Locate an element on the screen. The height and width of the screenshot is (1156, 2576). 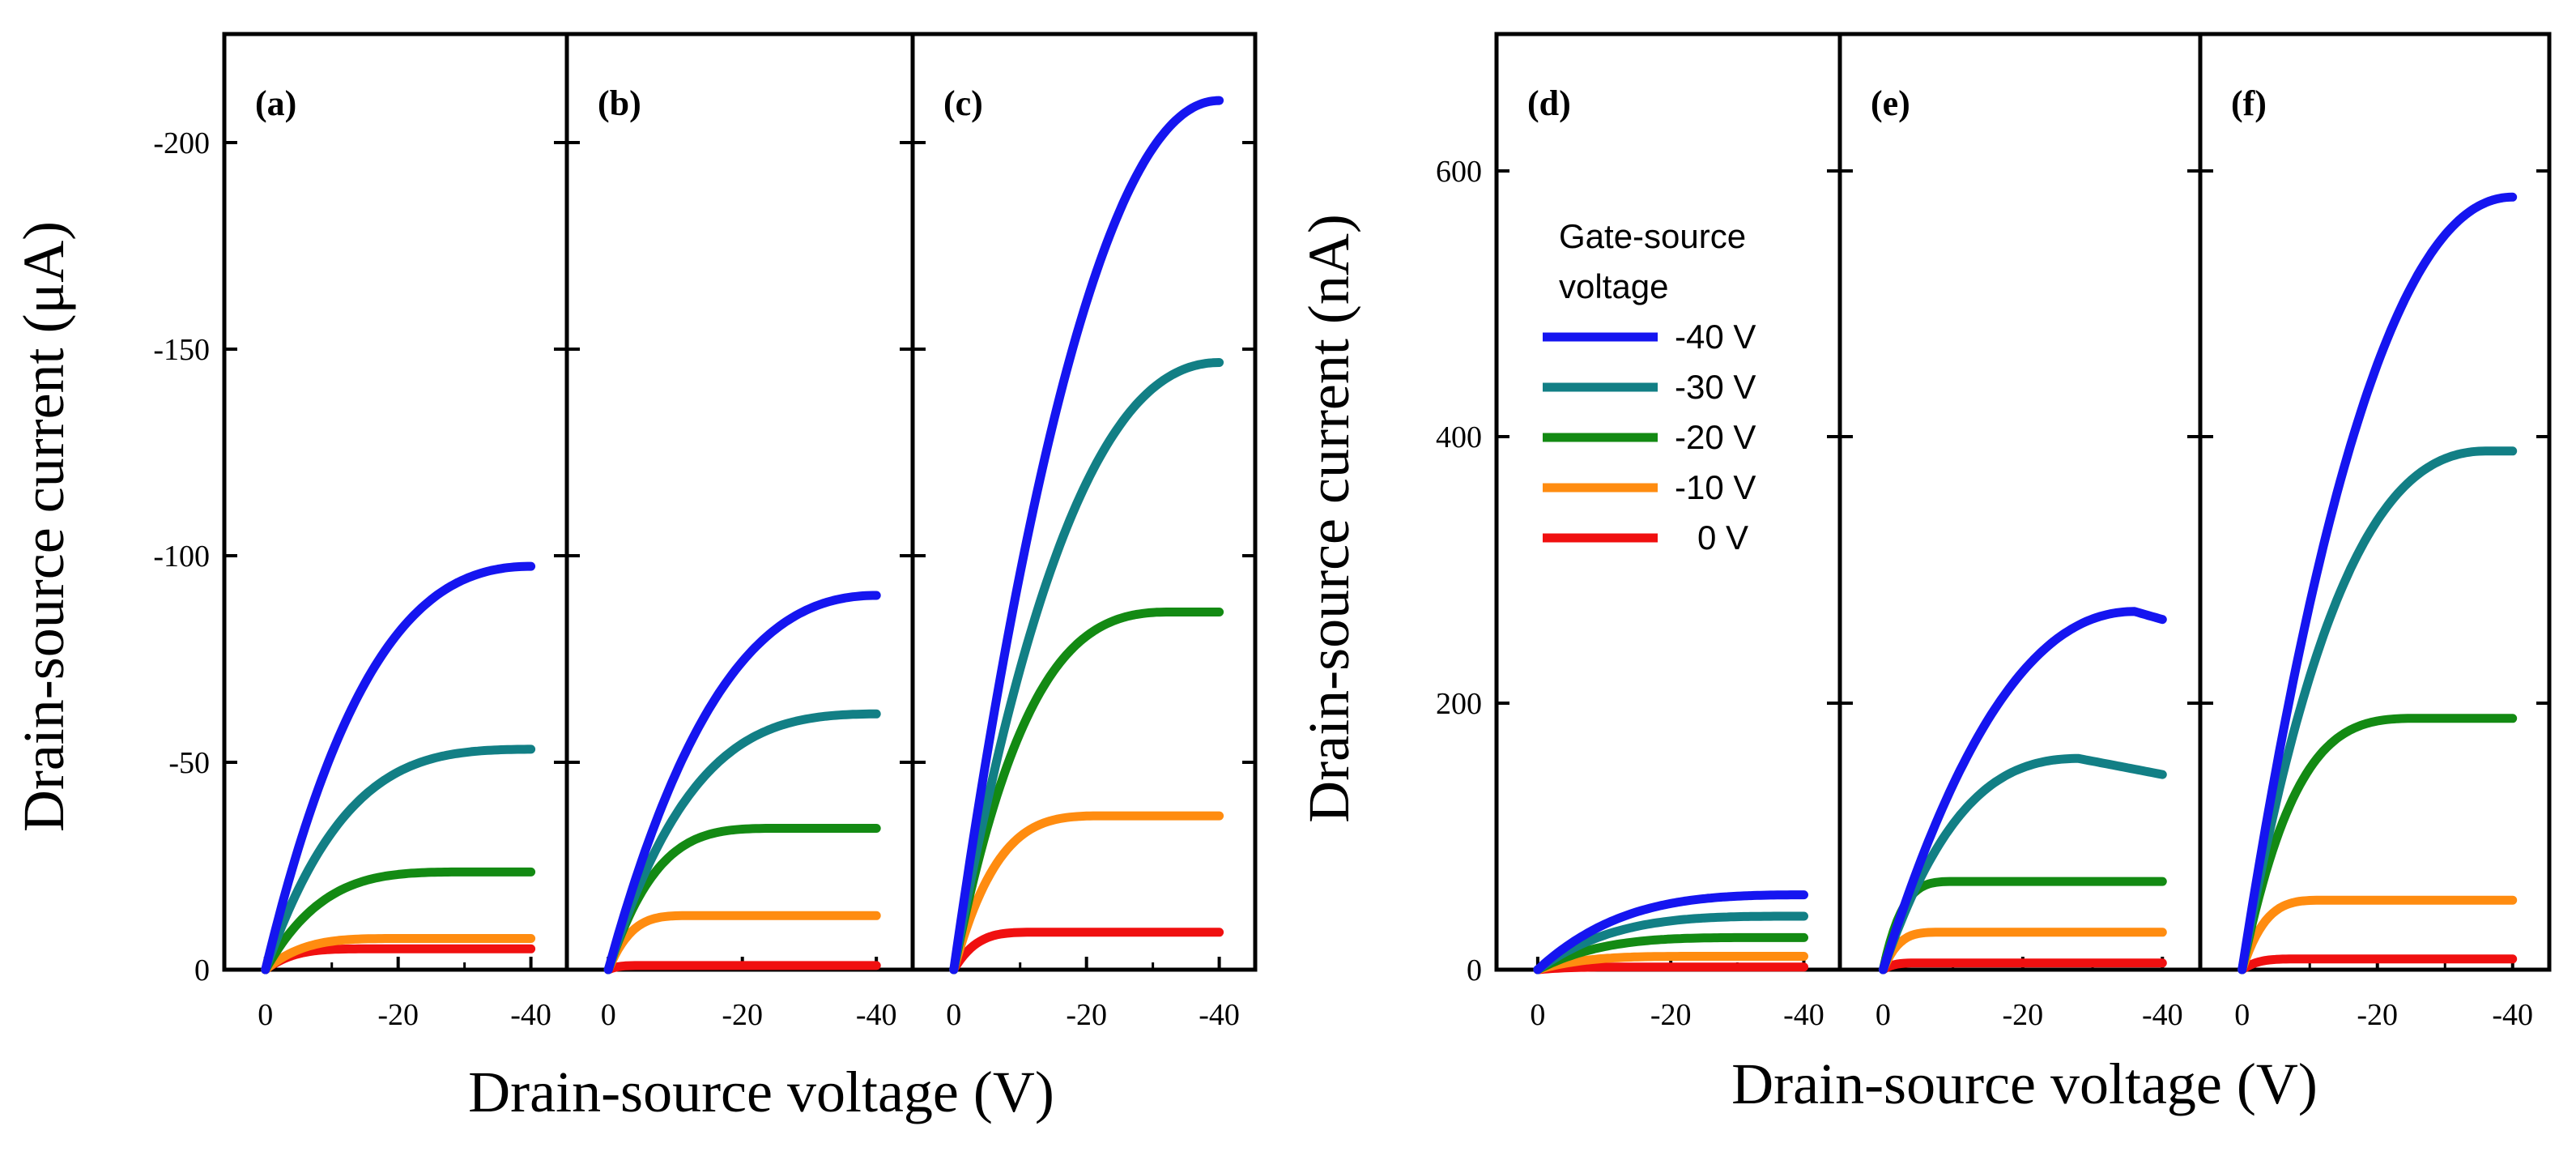
series-line-b-n40V is located at coordinates (742, 783).